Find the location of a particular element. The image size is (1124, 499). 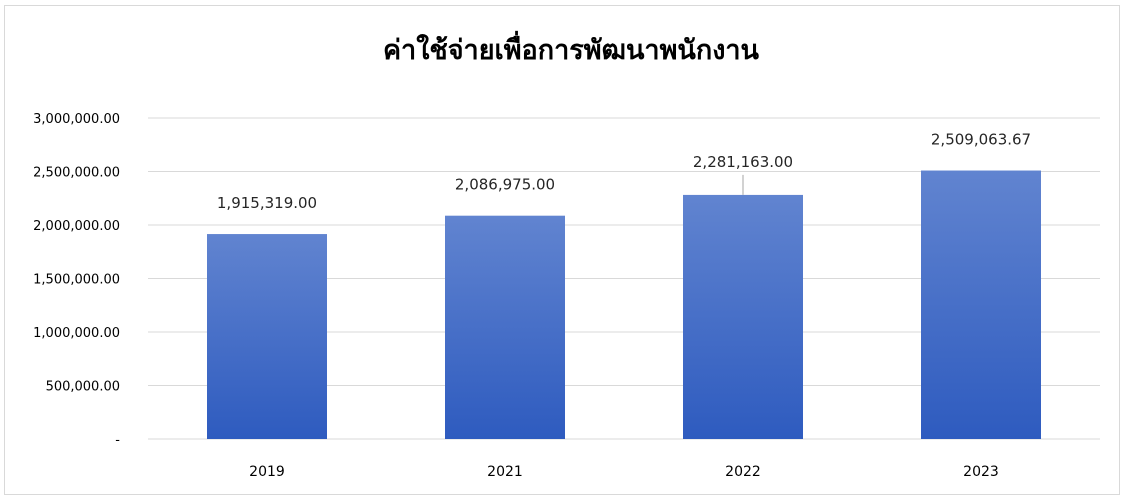

data-label-2019: 1,915,319.00 is located at coordinates (267, 203).